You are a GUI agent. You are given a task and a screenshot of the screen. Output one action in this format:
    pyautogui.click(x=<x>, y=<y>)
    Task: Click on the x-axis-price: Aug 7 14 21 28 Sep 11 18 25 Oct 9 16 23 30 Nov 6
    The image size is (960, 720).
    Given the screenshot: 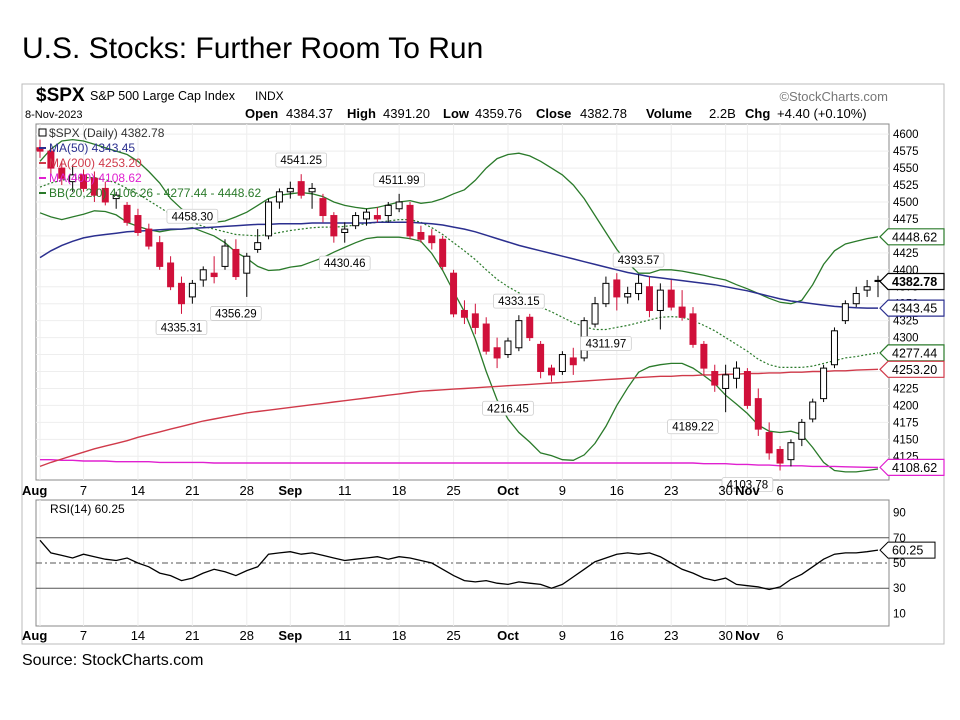 What is the action you would take?
    pyautogui.click(x=403, y=490)
    